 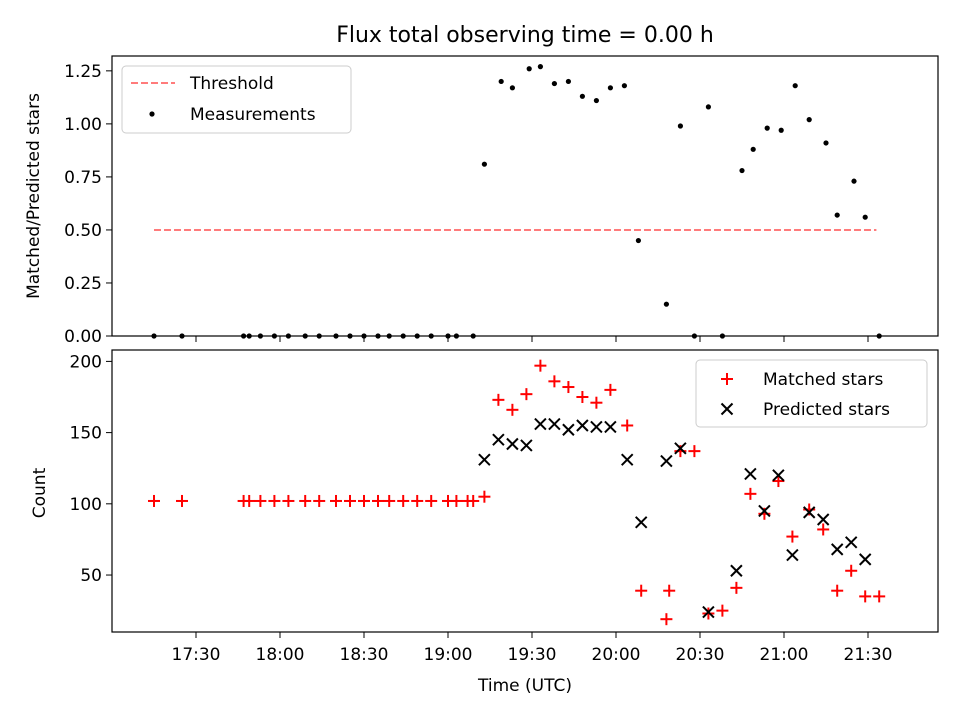 What do you see at coordinates (364, 655) in the screenshot?
I see `x-tick-label: 18:30` at bounding box center [364, 655].